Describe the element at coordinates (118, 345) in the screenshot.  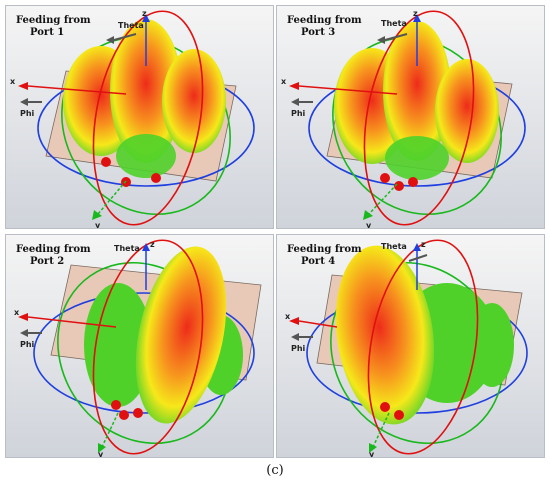
I see `lobe-green-left` at that location.